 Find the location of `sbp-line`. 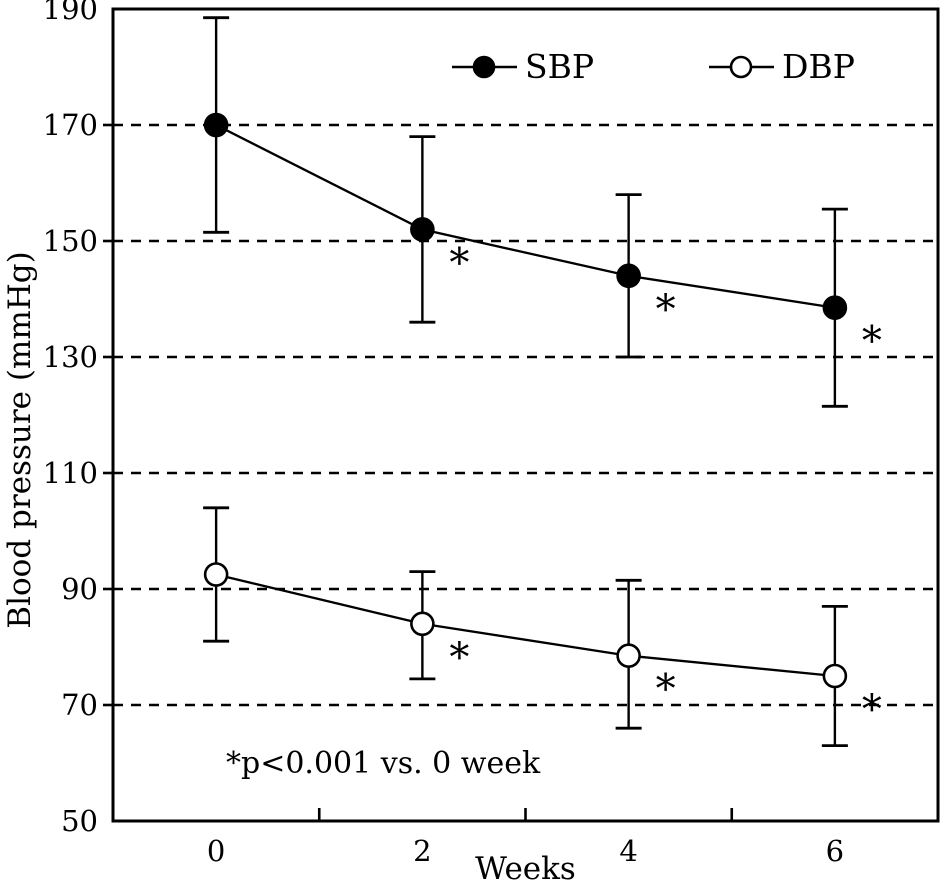

sbp-line is located at coordinates (525, 216).